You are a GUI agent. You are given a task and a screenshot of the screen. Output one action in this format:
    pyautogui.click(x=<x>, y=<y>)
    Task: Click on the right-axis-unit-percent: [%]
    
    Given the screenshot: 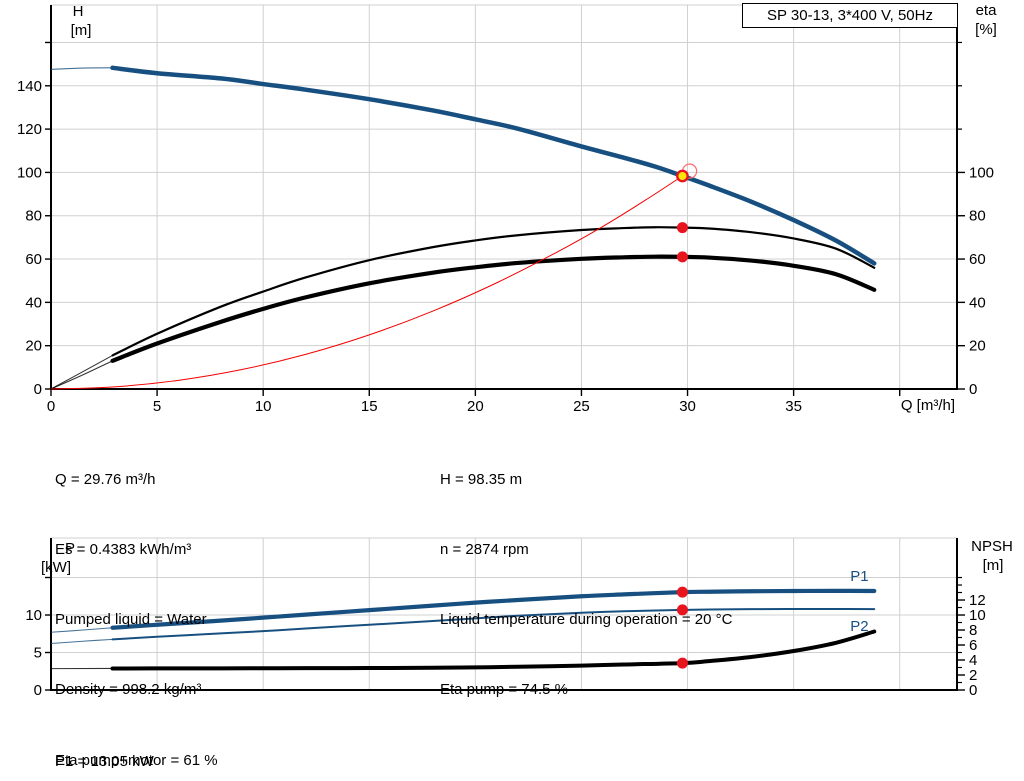 What is the action you would take?
    pyautogui.click(x=986, y=29)
    